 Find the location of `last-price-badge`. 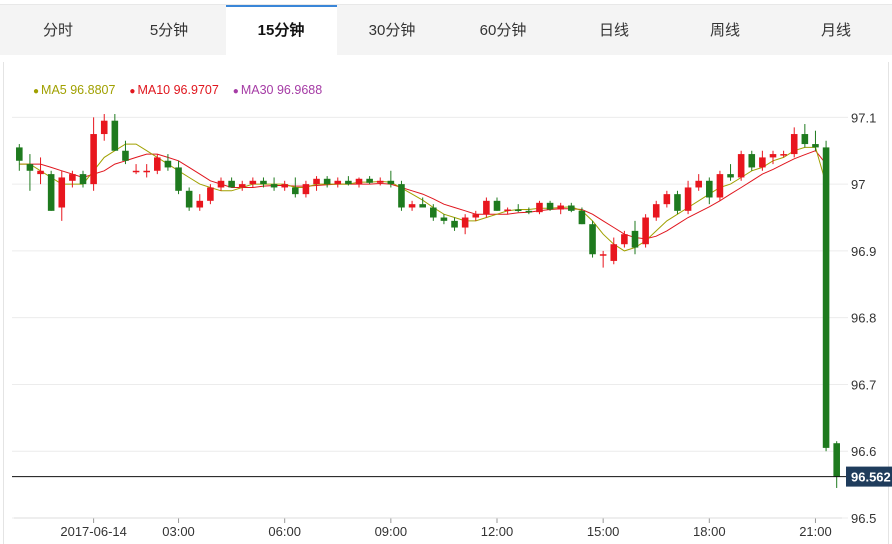

last-price-badge is located at coordinates (869, 476).